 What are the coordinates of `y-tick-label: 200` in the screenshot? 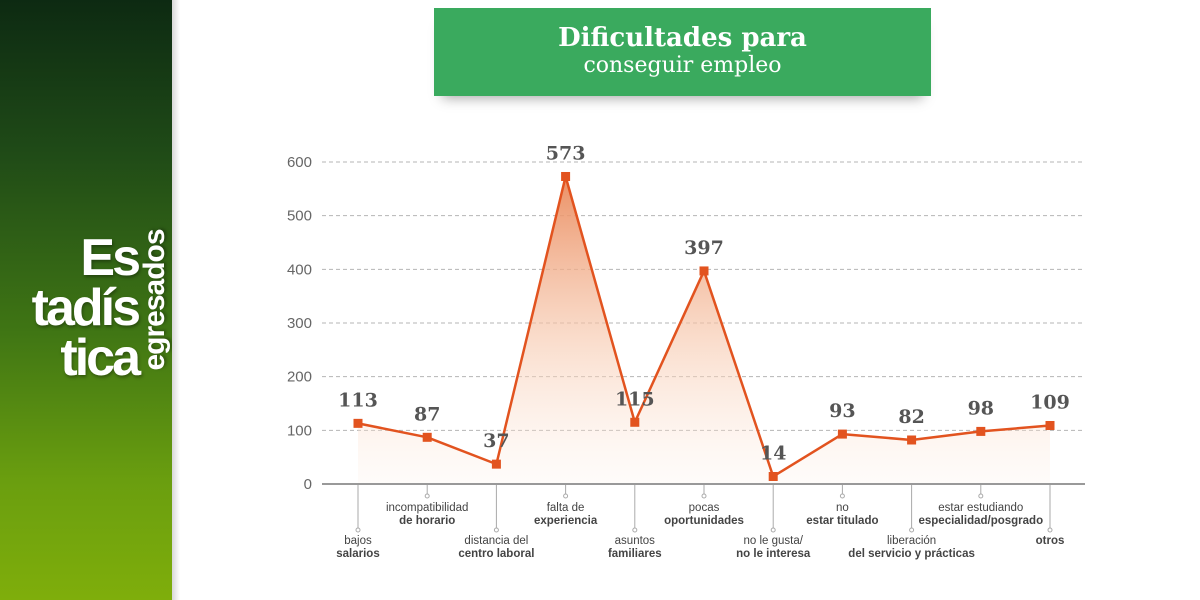 It's located at (299, 377).